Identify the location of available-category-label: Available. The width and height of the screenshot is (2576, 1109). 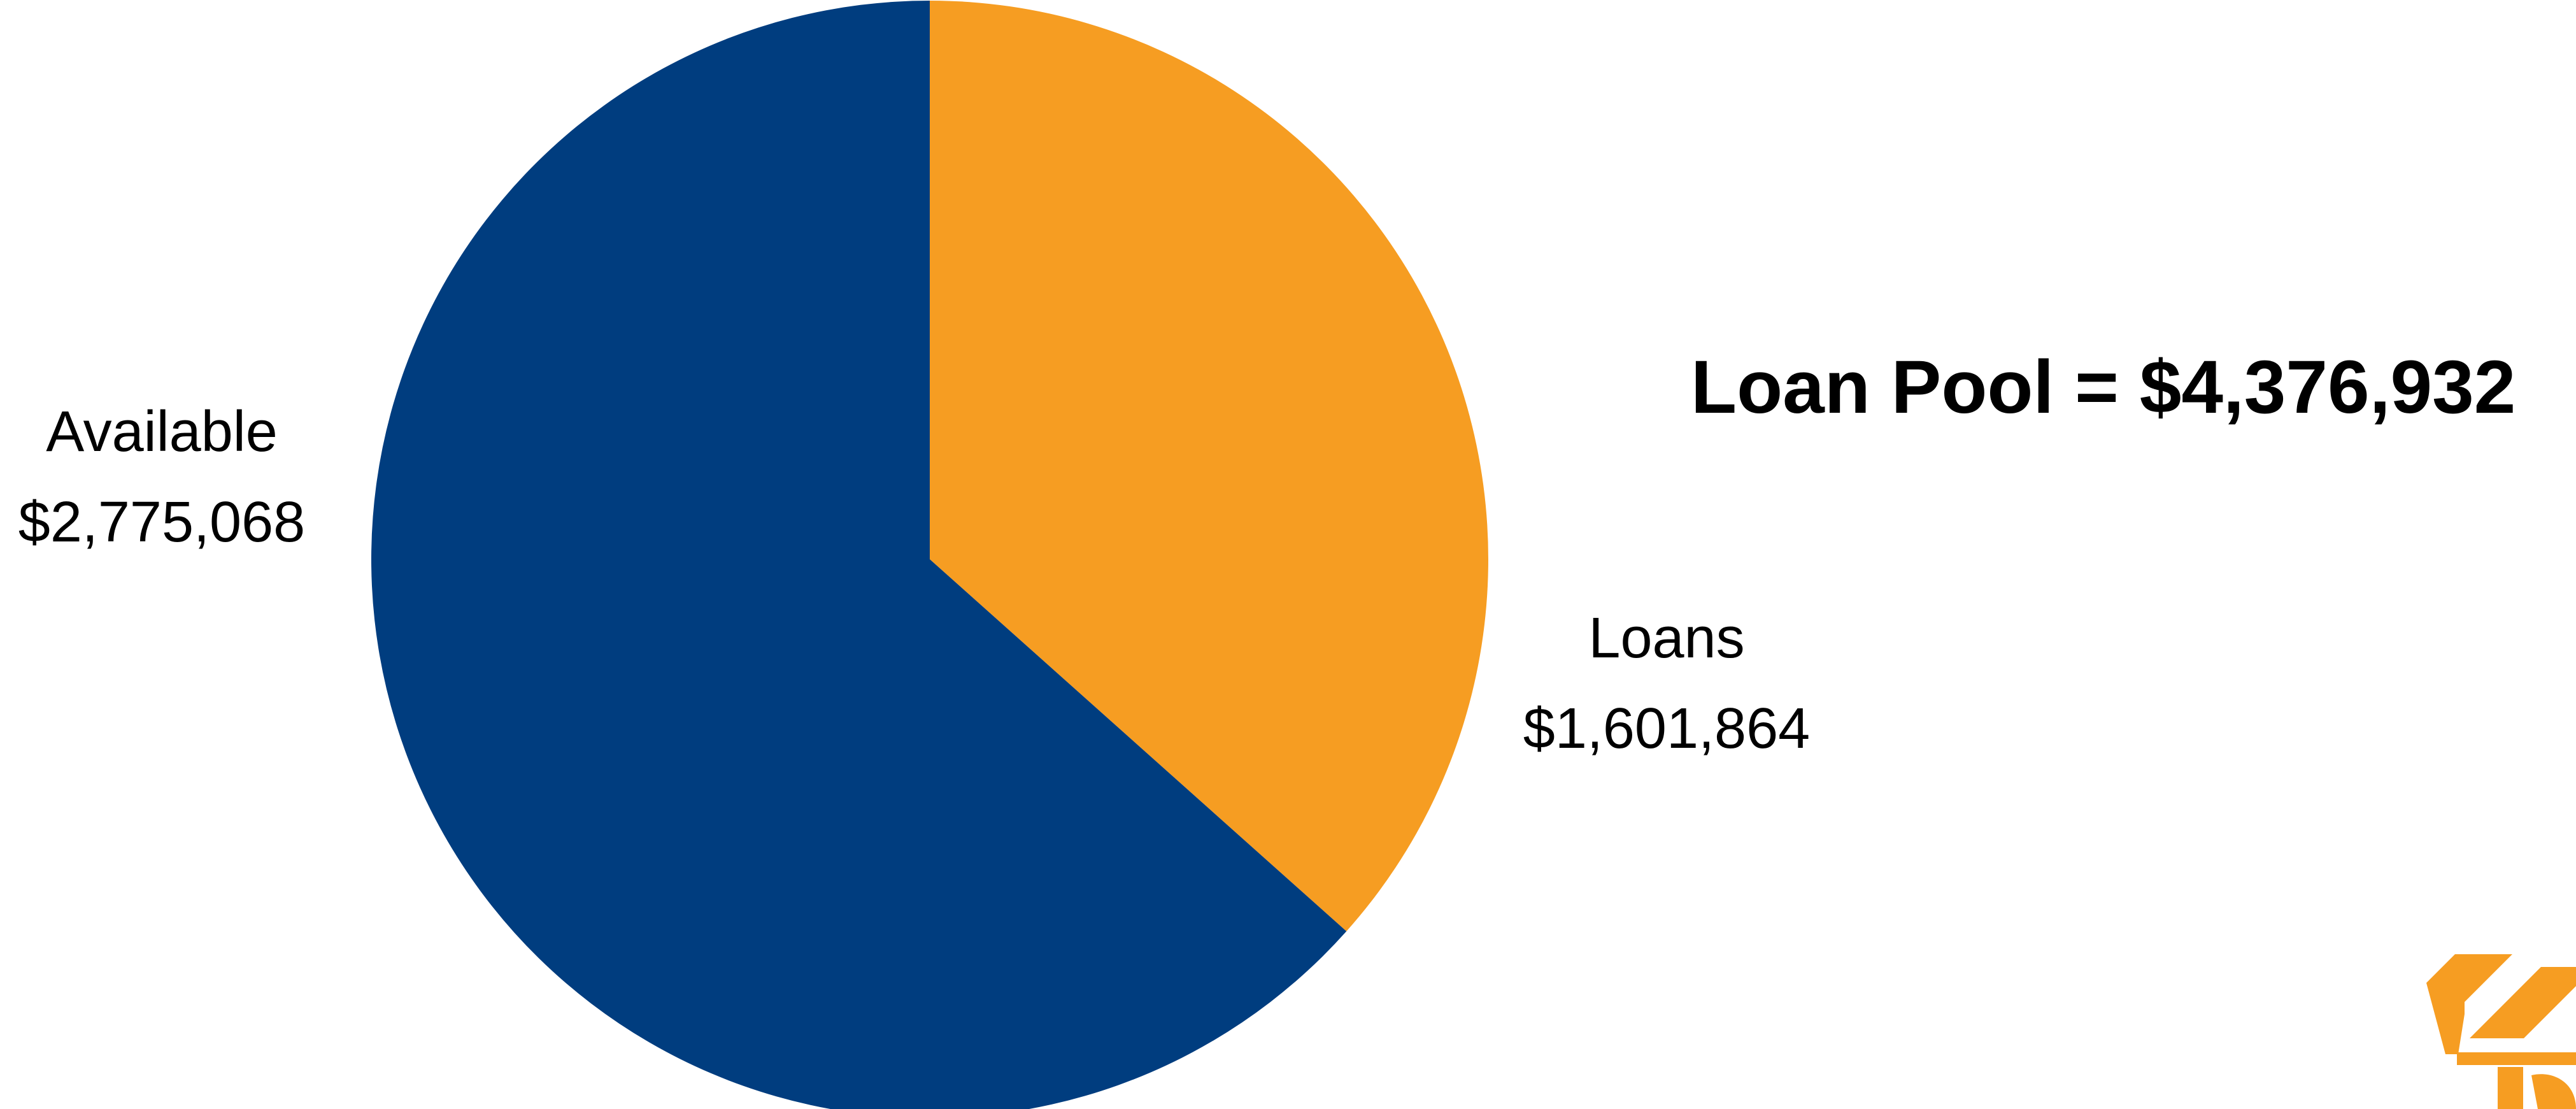
(162, 432).